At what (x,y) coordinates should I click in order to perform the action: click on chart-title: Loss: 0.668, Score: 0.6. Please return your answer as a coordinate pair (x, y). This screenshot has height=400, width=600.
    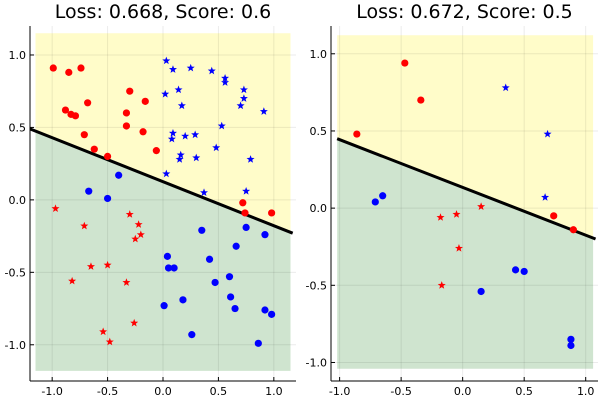
    Looking at the image, I should click on (163, 12).